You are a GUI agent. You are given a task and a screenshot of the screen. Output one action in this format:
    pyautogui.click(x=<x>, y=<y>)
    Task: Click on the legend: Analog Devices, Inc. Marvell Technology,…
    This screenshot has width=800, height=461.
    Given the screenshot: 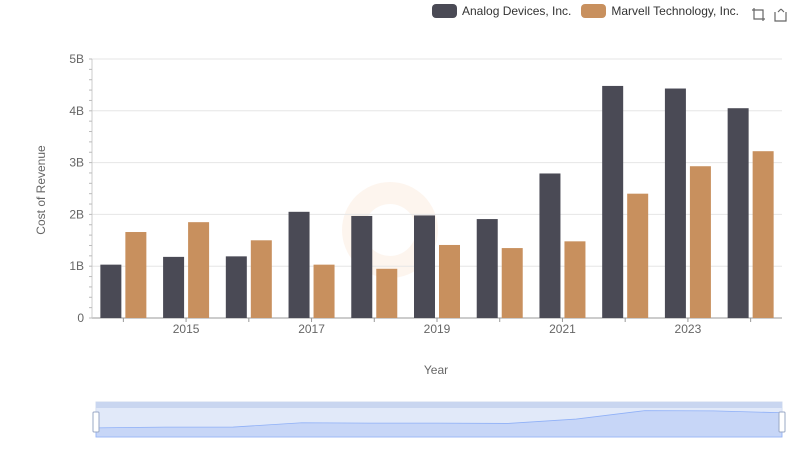 What is the action you would take?
    pyautogui.click(x=590, y=11)
    